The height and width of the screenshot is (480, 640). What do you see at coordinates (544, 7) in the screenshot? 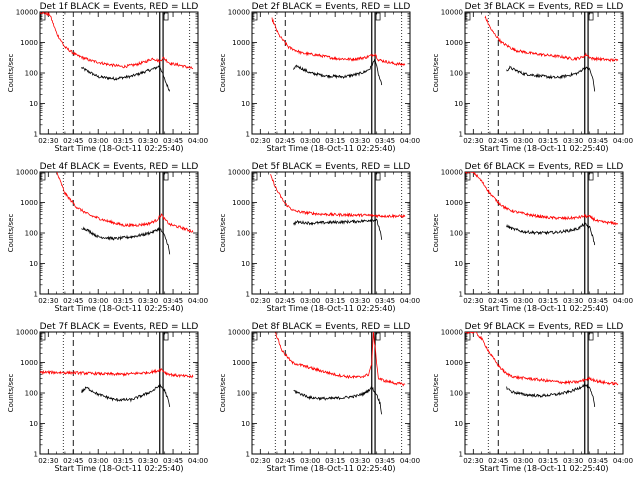
I see `panel-title: Det 3f BLACK = Events, RED = LLD` at bounding box center [544, 7].